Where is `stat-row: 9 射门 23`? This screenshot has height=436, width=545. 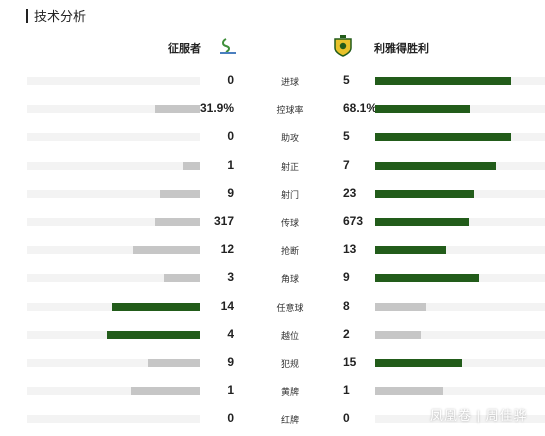
stat-row: 9 射门 23 is located at coordinates (272, 194).